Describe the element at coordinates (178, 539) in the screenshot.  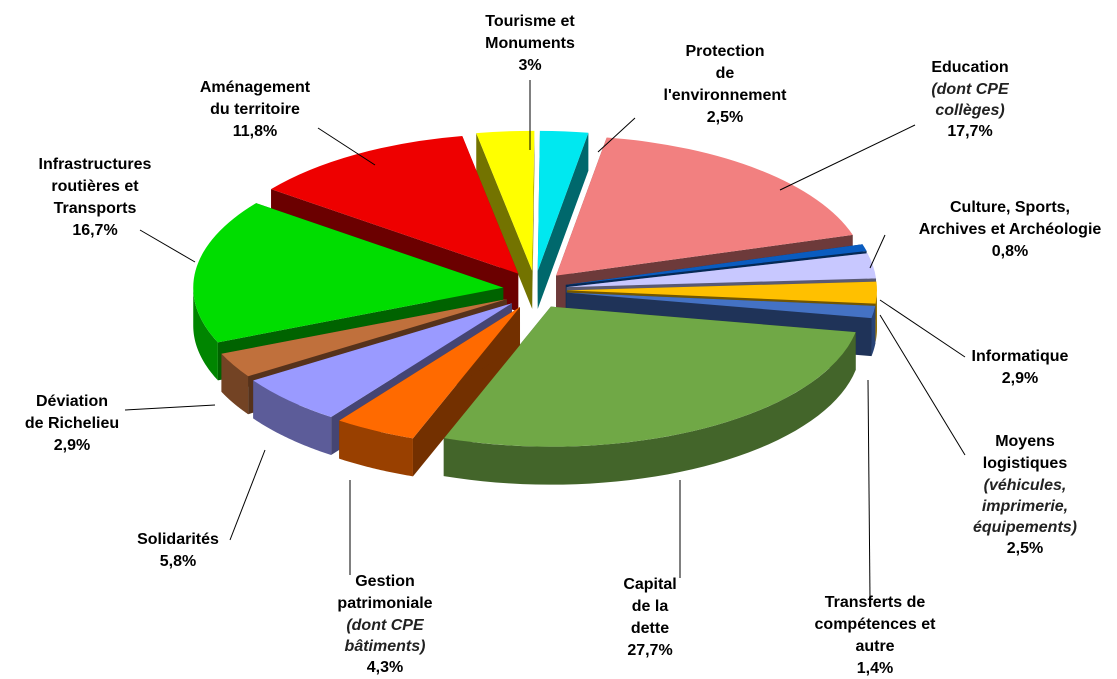
I see `slice-label: Solidarités` at that location.